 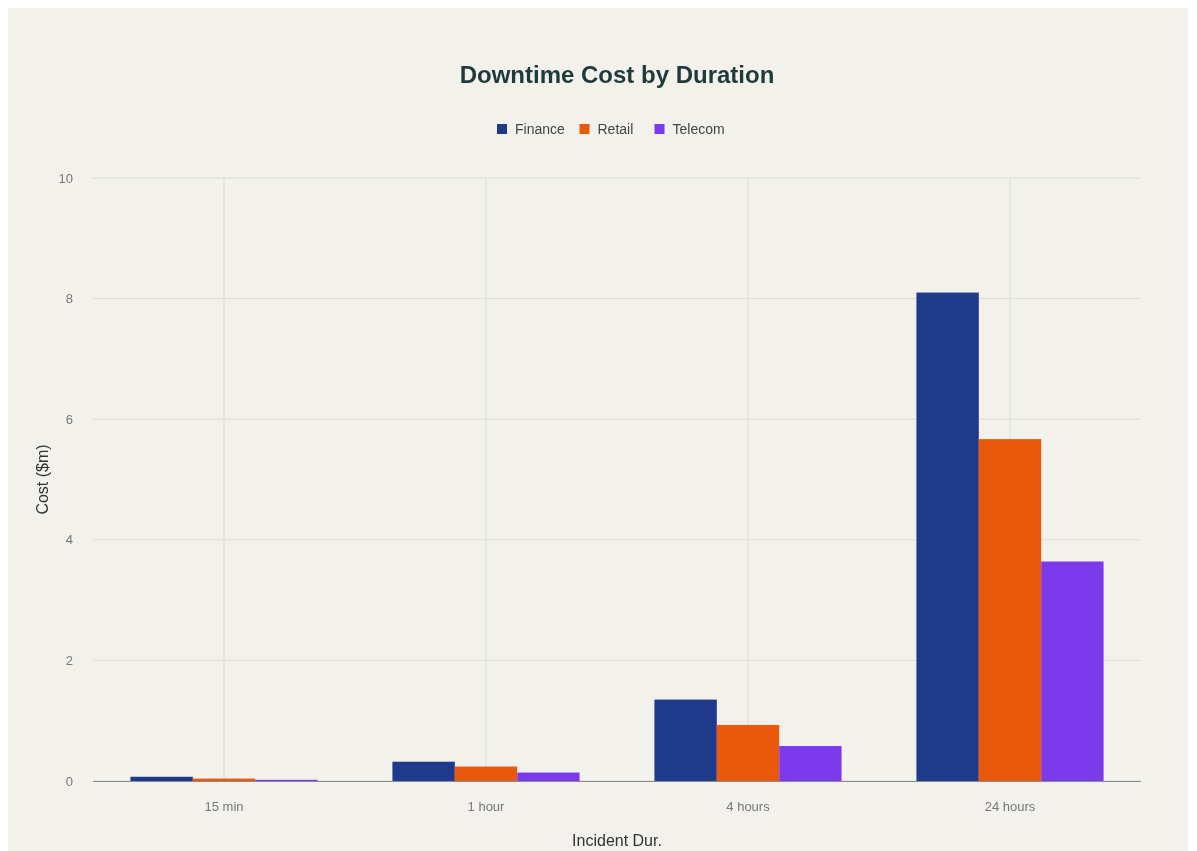 What do you see at coordinates (540, 128) in the screenshot?
I see `legend-label: Finance` at bounding box center [540, 128].